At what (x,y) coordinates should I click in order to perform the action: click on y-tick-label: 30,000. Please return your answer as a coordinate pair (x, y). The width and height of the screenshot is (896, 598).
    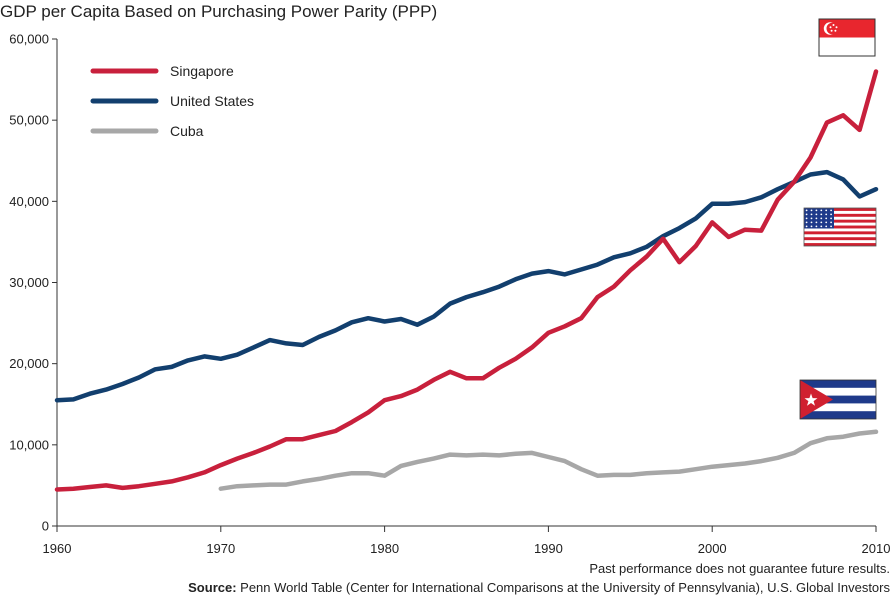
    Looking at the image, I should click on (29, 282).